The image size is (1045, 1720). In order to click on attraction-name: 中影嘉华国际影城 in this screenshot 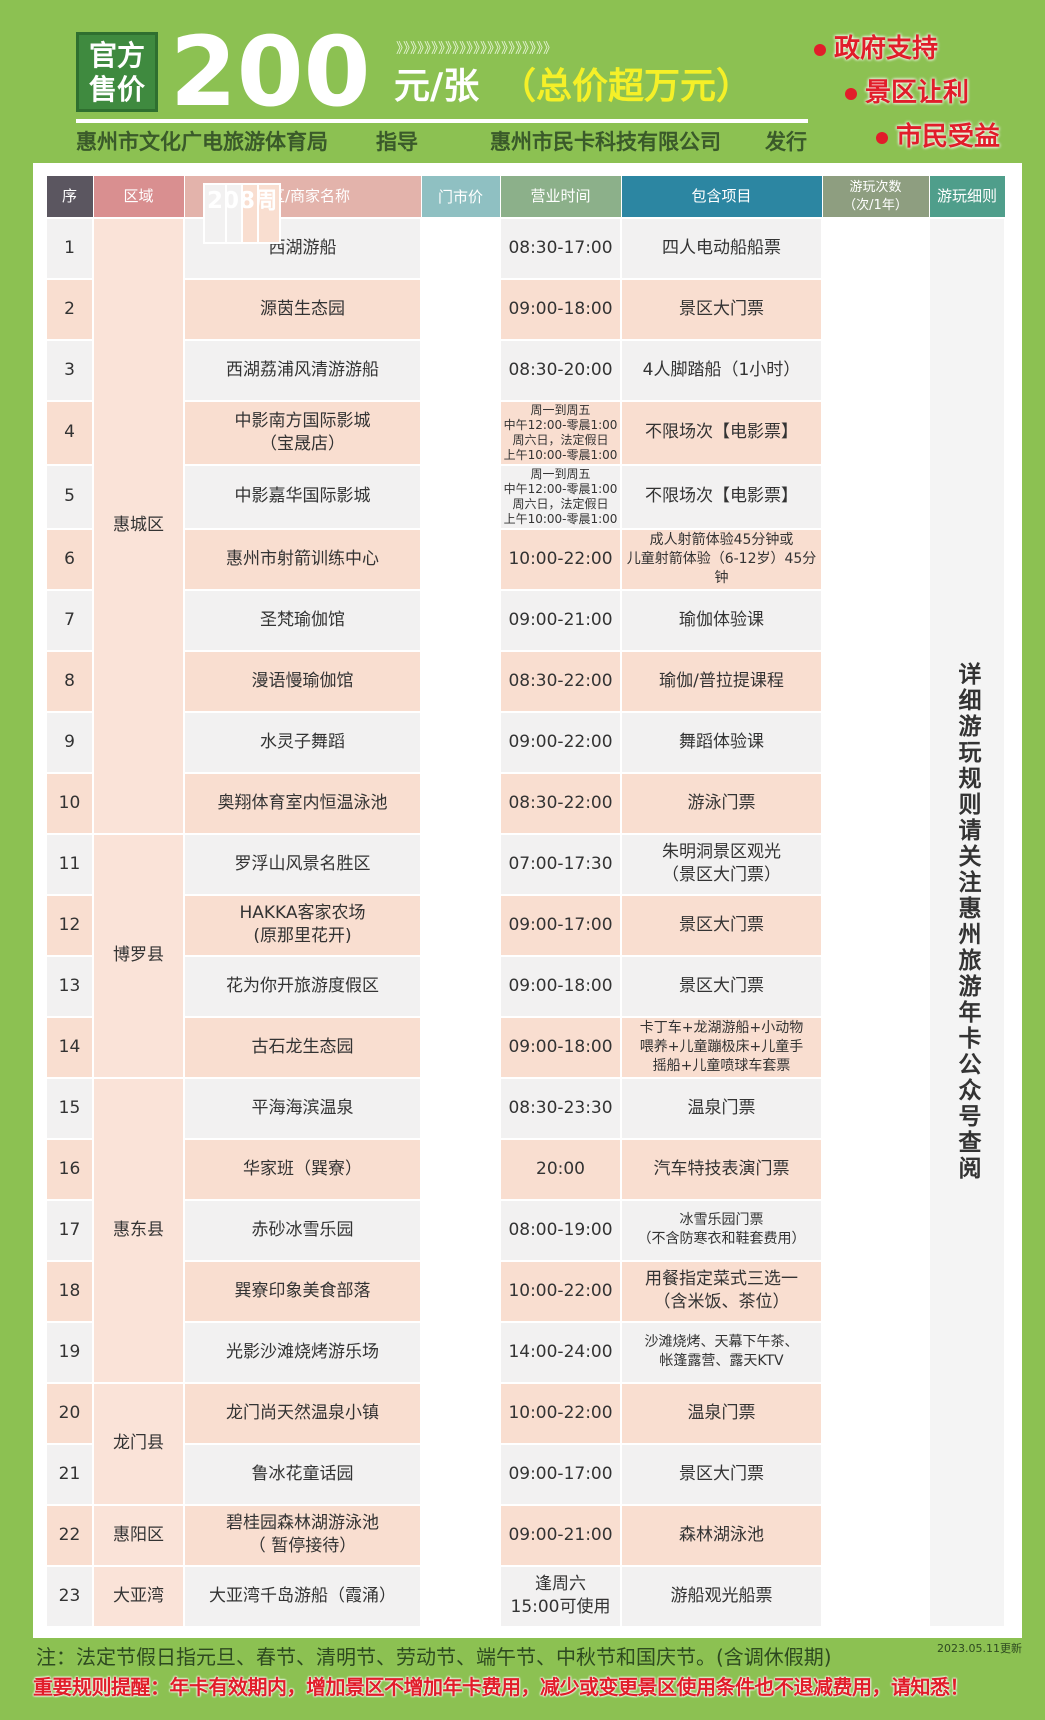, I will do `click(302, 496)`.